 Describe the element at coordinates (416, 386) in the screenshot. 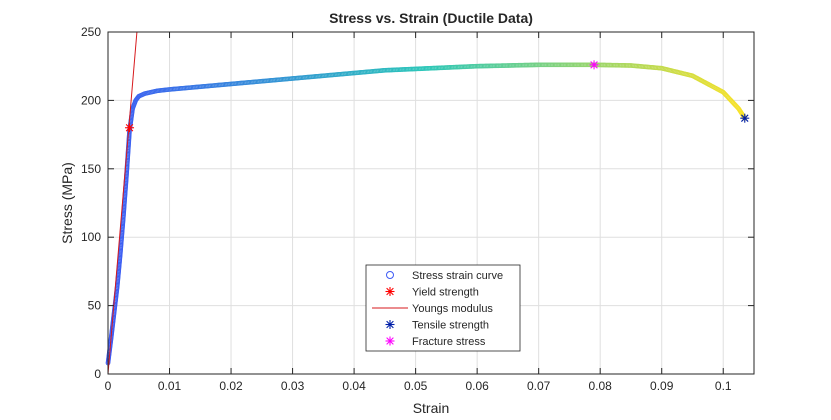

I see `x-tick-label: 0.05` at that location.